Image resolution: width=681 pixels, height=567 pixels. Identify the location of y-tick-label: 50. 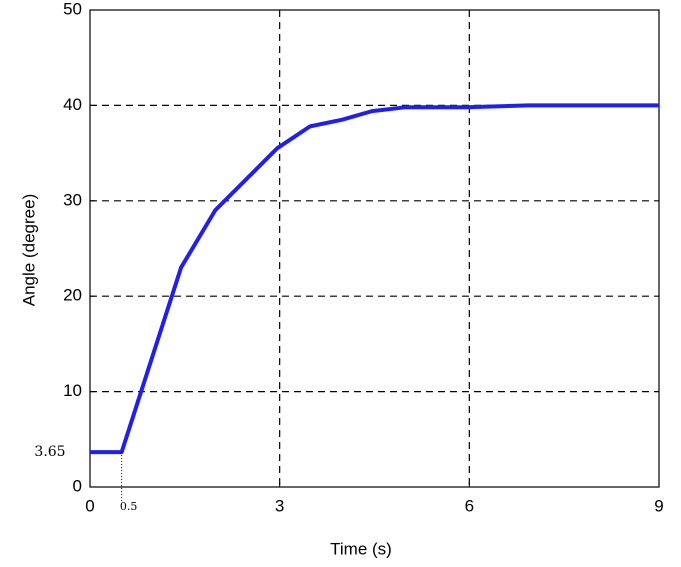
(72, 9).